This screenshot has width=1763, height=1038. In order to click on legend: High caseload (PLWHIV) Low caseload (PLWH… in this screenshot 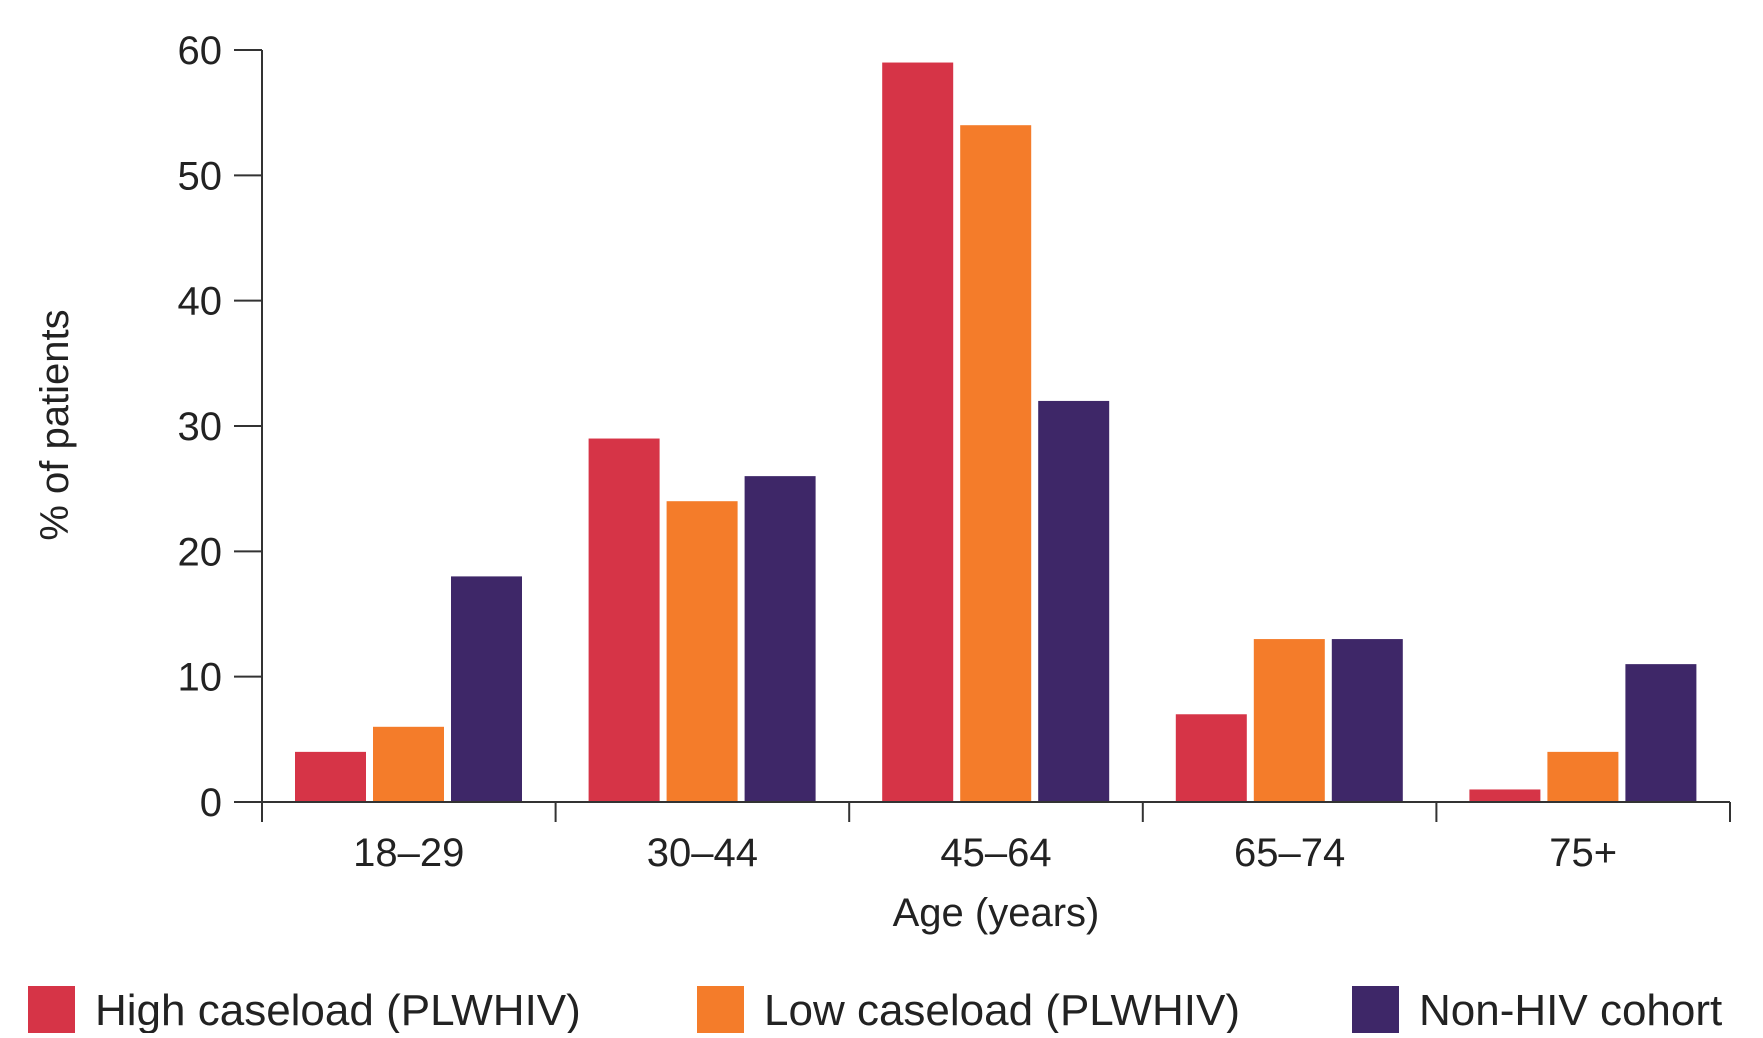, I will do `click(875, 1010)`.